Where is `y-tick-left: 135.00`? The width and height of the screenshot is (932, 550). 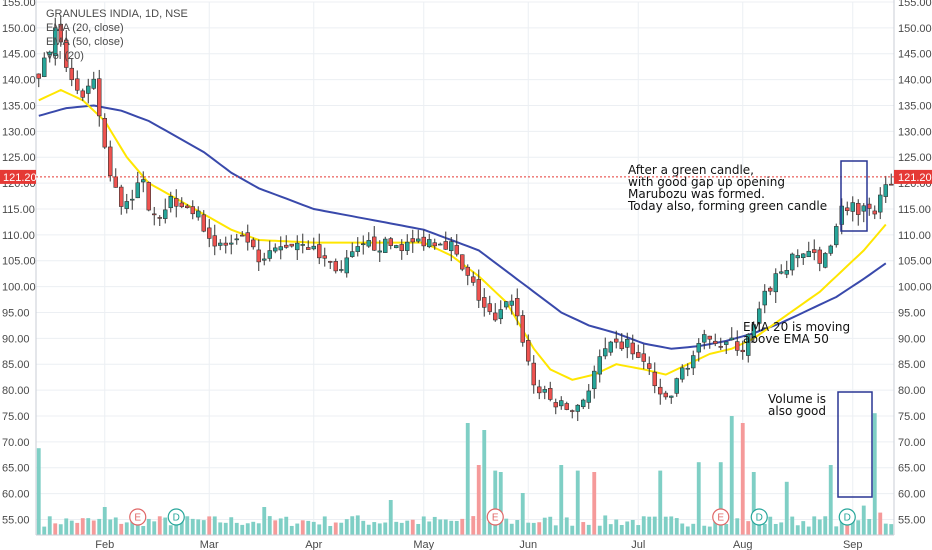
y-tick-left: 135.00 is located at coordinates (19, 106).